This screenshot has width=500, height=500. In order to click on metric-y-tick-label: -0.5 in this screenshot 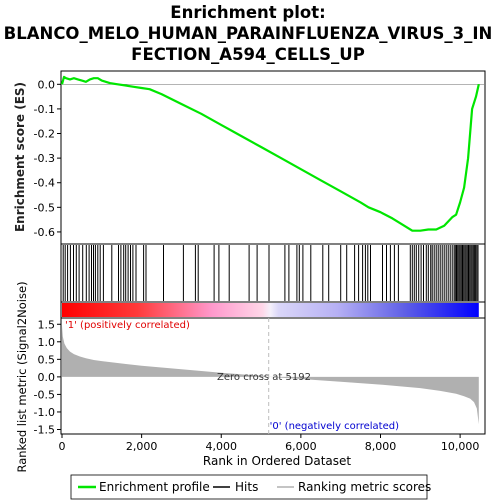, I will do `click(44, 394)`.